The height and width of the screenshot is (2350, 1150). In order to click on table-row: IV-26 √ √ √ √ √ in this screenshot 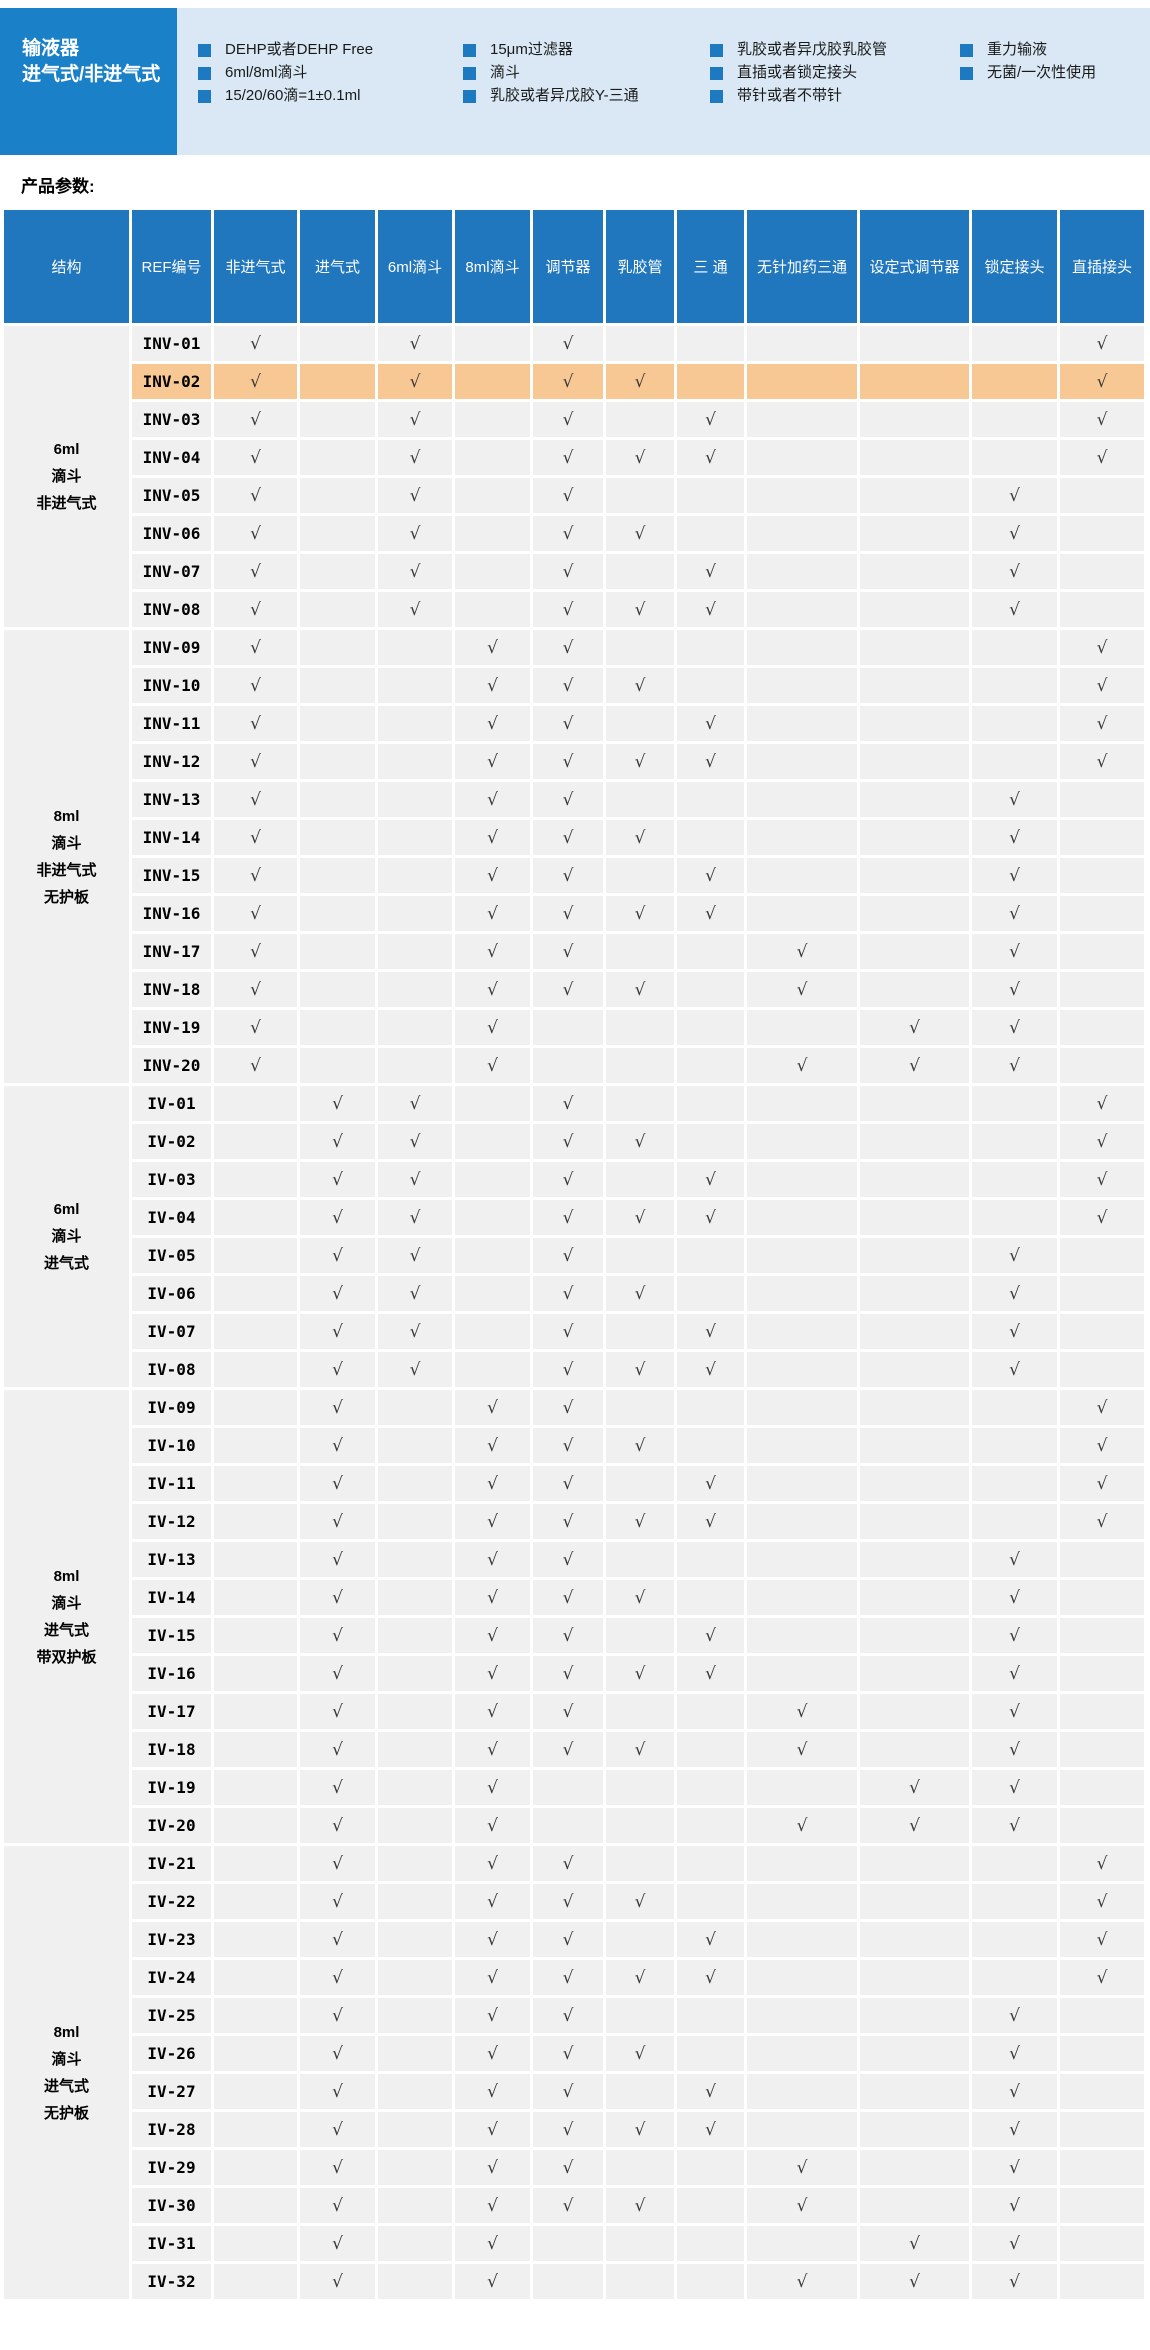, I will do `click(574, 2053)`.